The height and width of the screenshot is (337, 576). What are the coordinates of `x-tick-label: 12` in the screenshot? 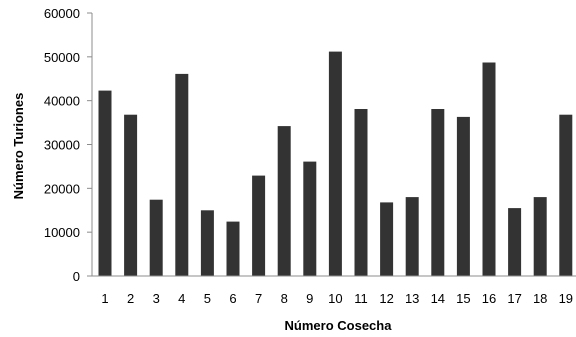 It's located at (386, 298).